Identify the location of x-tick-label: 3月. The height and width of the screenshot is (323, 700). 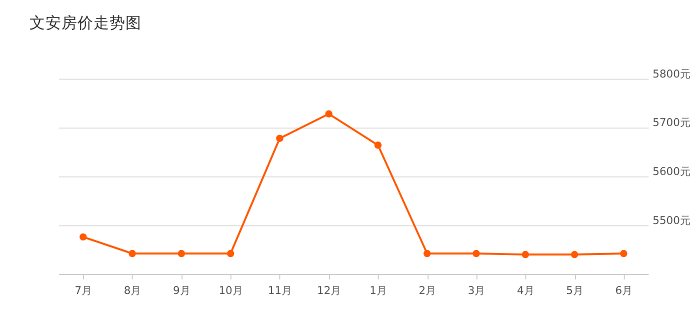
(477, 291).